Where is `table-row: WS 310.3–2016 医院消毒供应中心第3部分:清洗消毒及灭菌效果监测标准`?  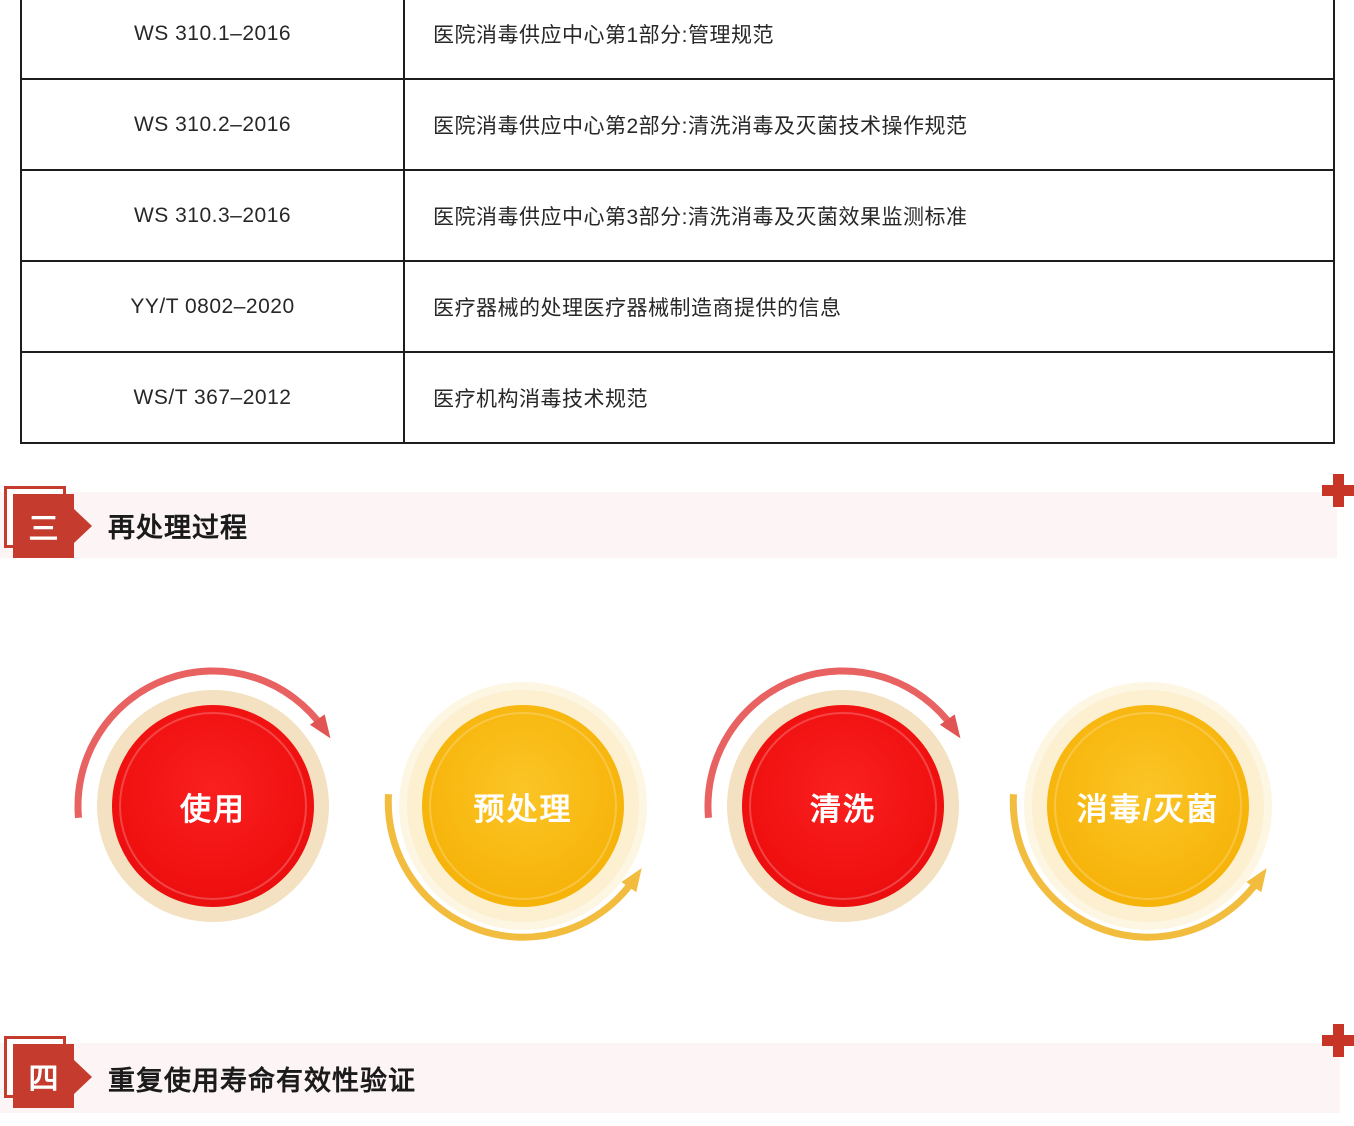 table-row: WS 310.3–2016 医院消毒供应中心第3部分:清洗消毒及灭菌效果监测标准 is located at coordinates (677, 215).